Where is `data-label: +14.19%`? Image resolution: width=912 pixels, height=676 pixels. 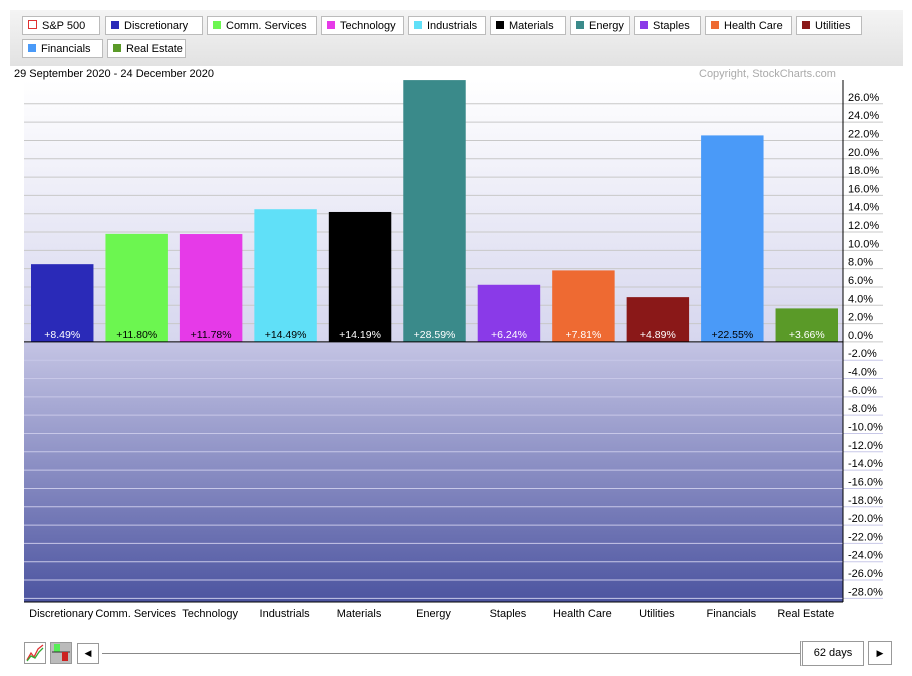
data-label: +14.19% is located at coordinates (360, 335).